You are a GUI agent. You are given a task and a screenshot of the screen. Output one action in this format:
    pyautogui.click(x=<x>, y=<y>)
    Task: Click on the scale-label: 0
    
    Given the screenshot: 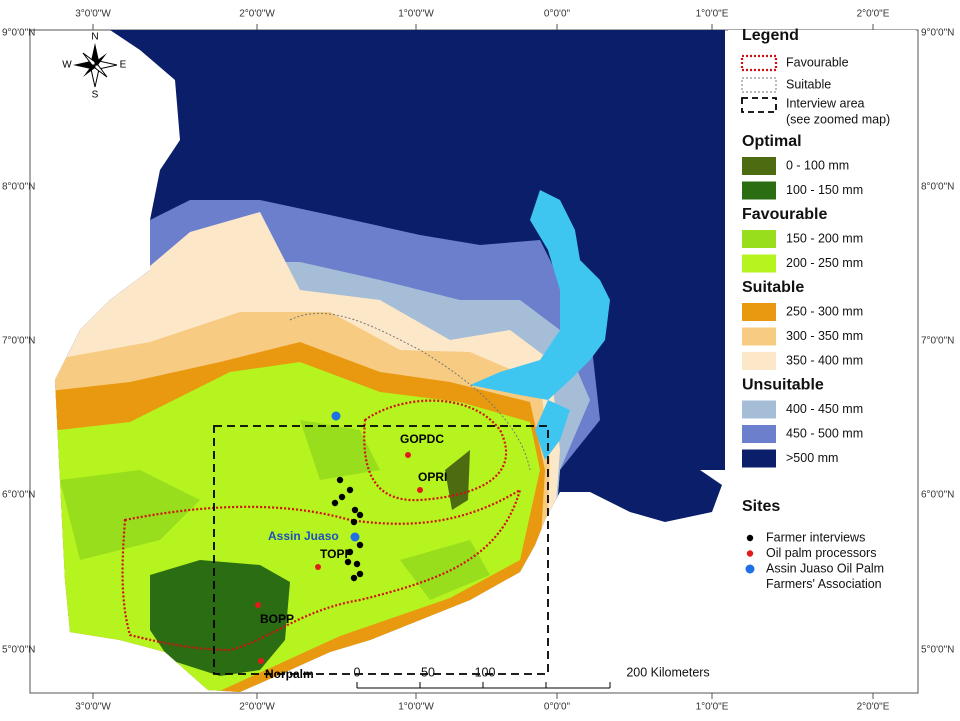 What is the action you would take?
    pyautogui.click(x=357, y=672)
    